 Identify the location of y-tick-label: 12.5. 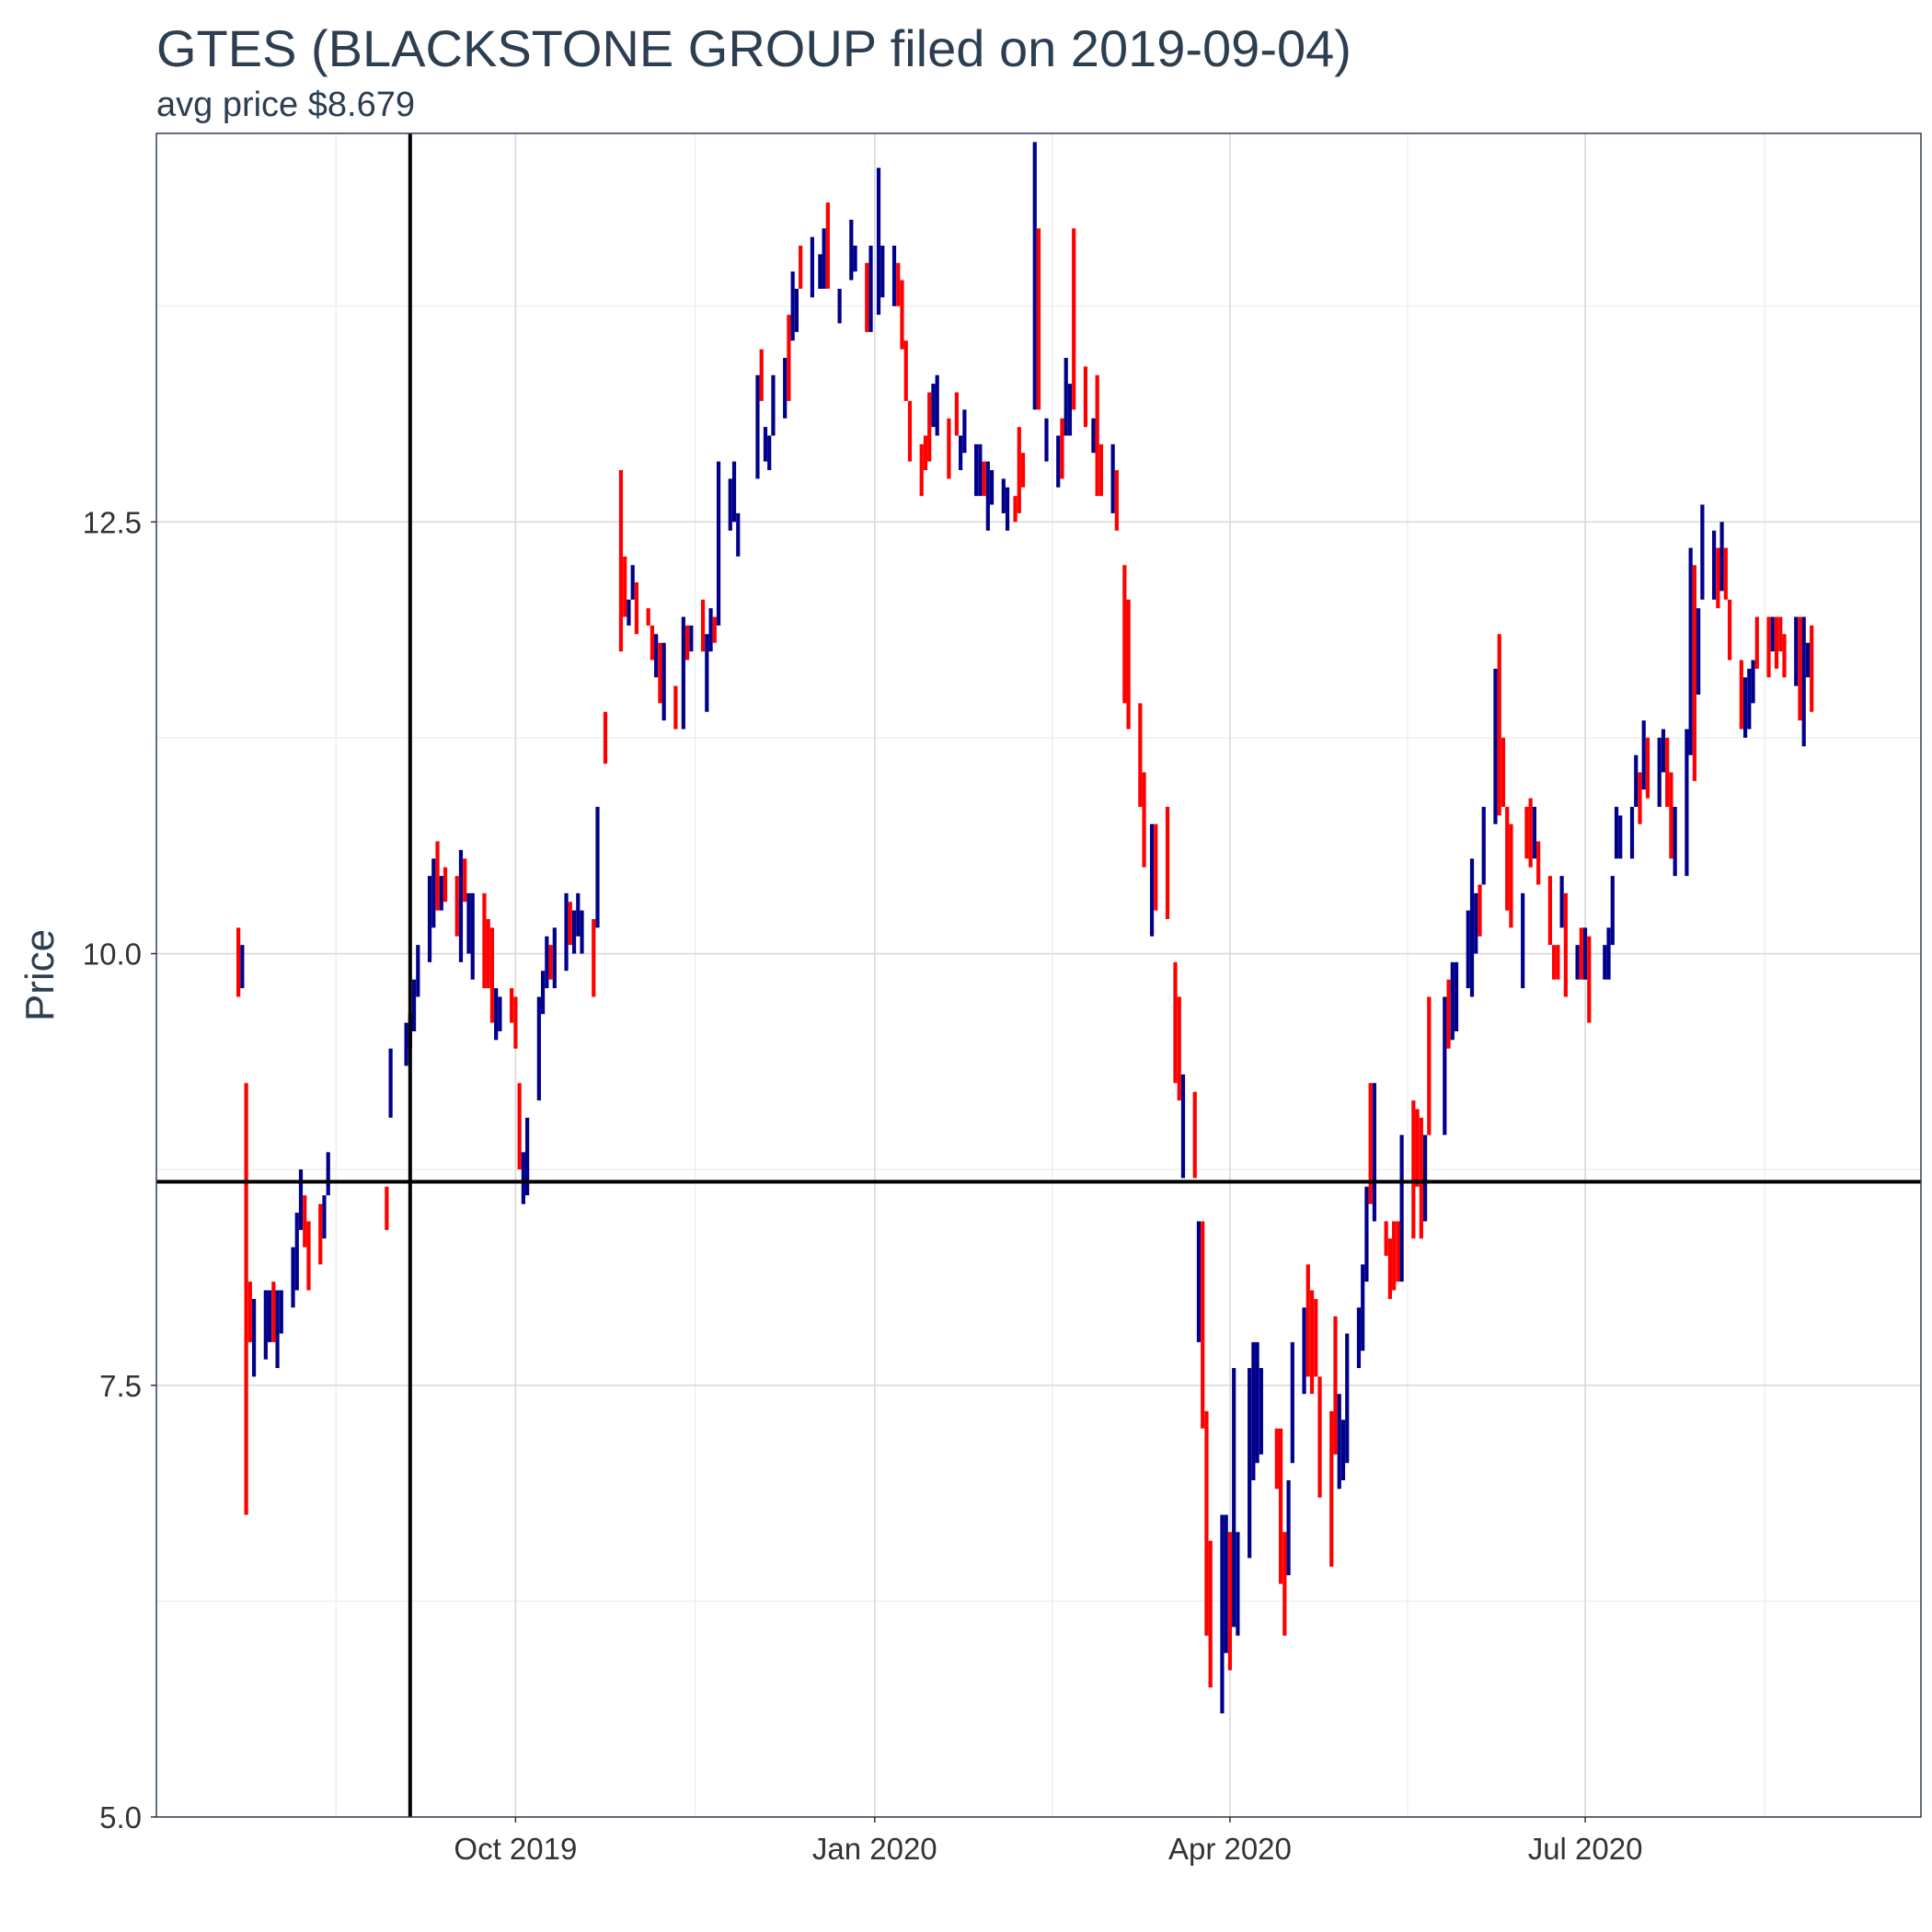
(112, 522).